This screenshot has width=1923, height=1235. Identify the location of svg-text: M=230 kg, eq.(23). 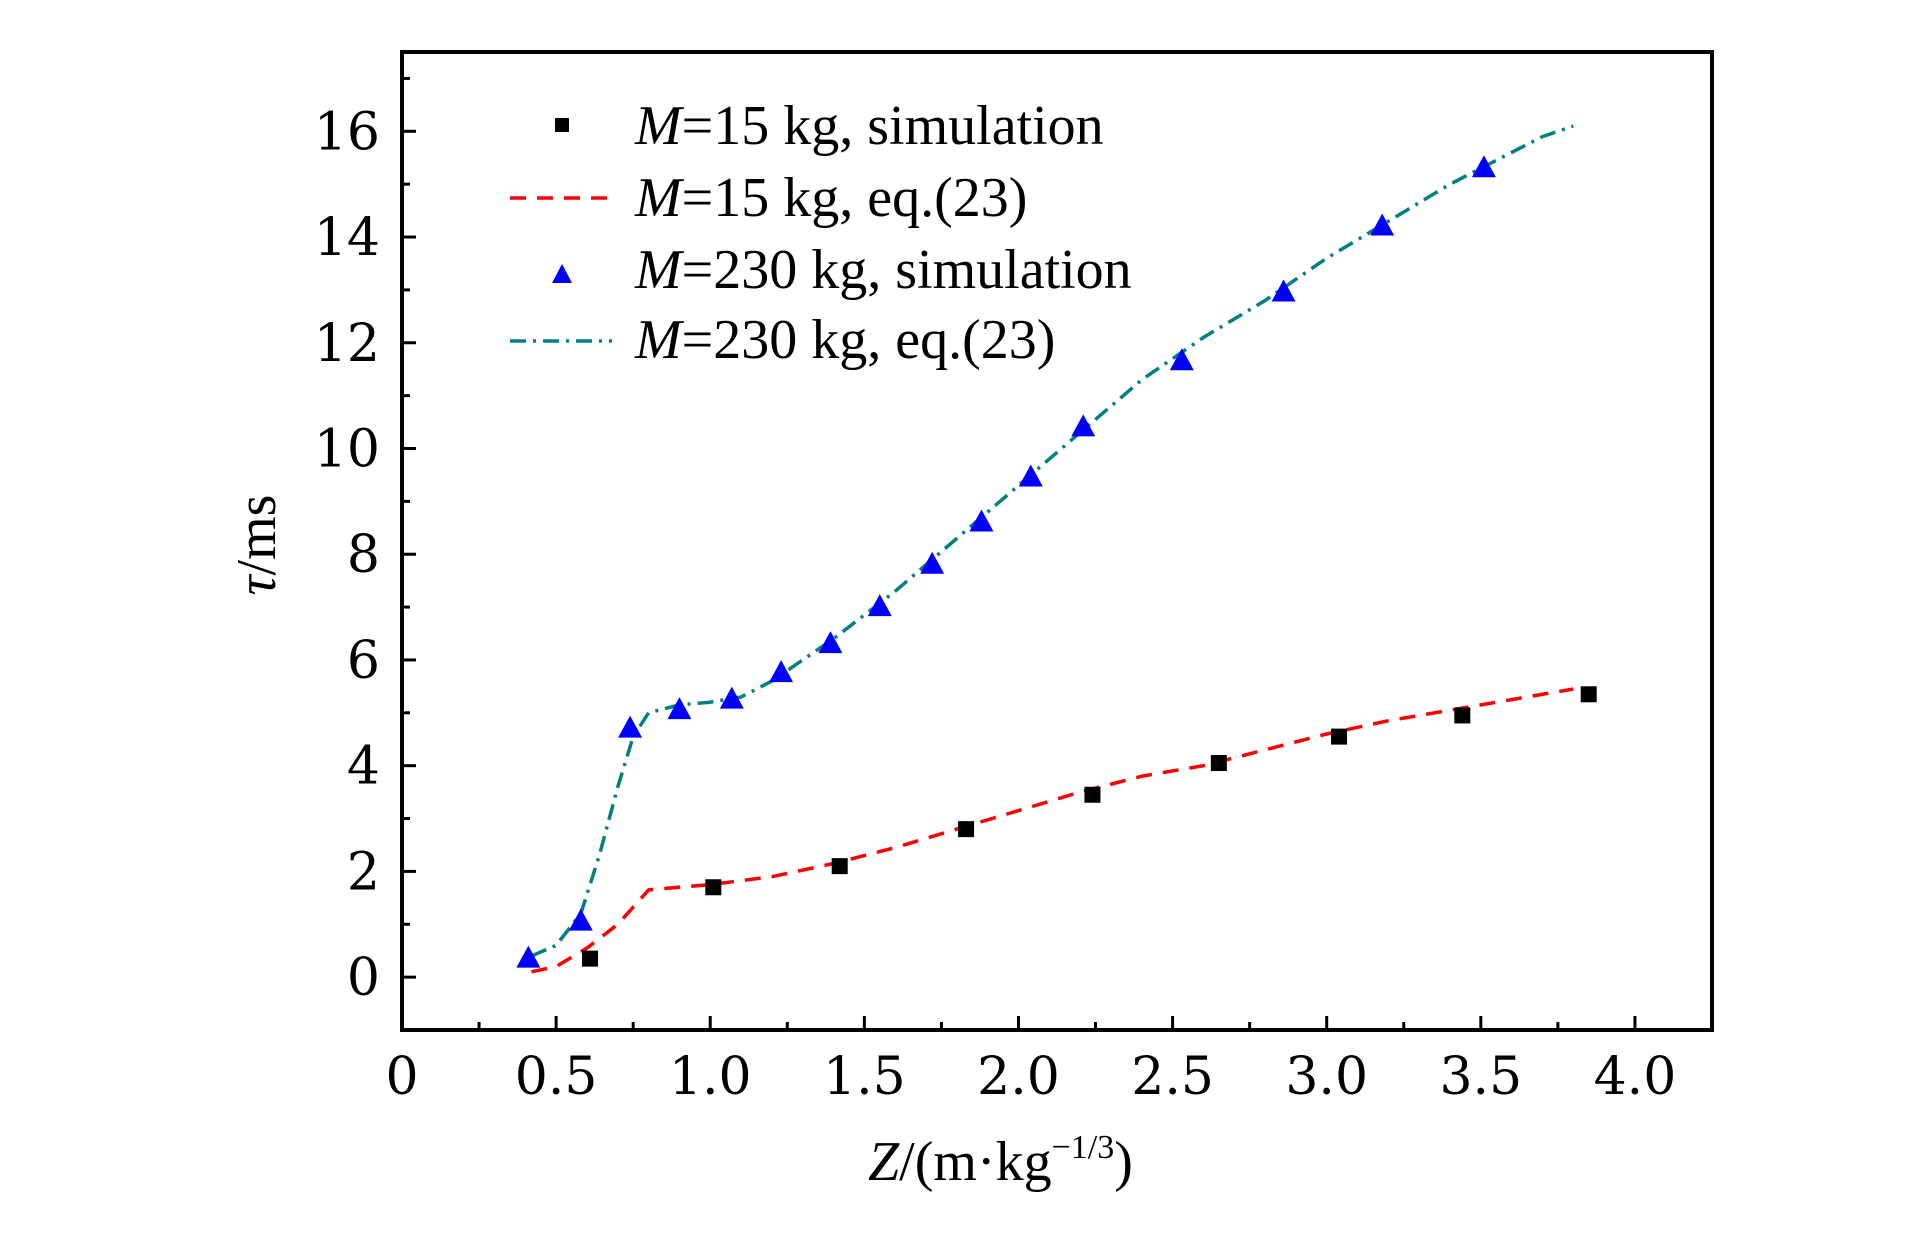
(844, 340).